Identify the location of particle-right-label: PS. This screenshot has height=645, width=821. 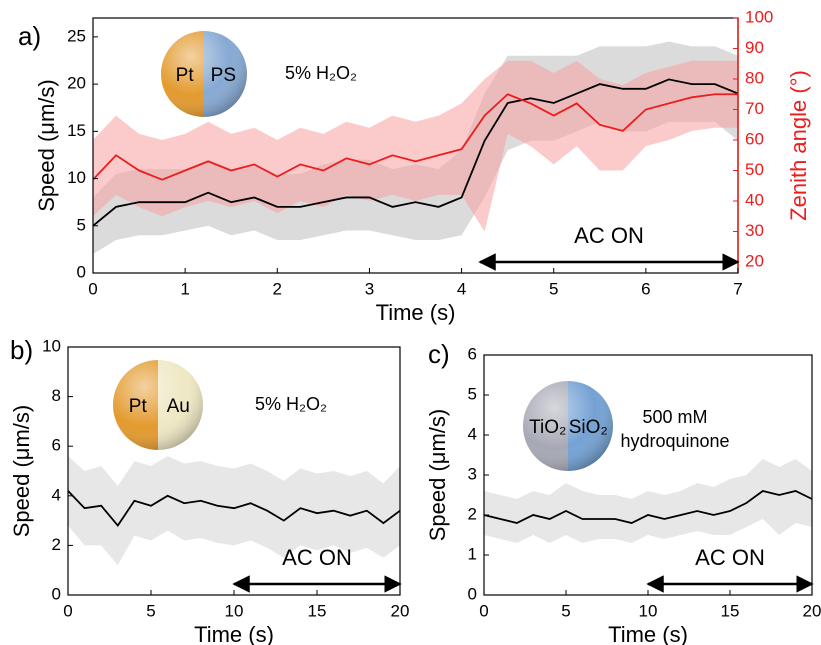
(223, 75).